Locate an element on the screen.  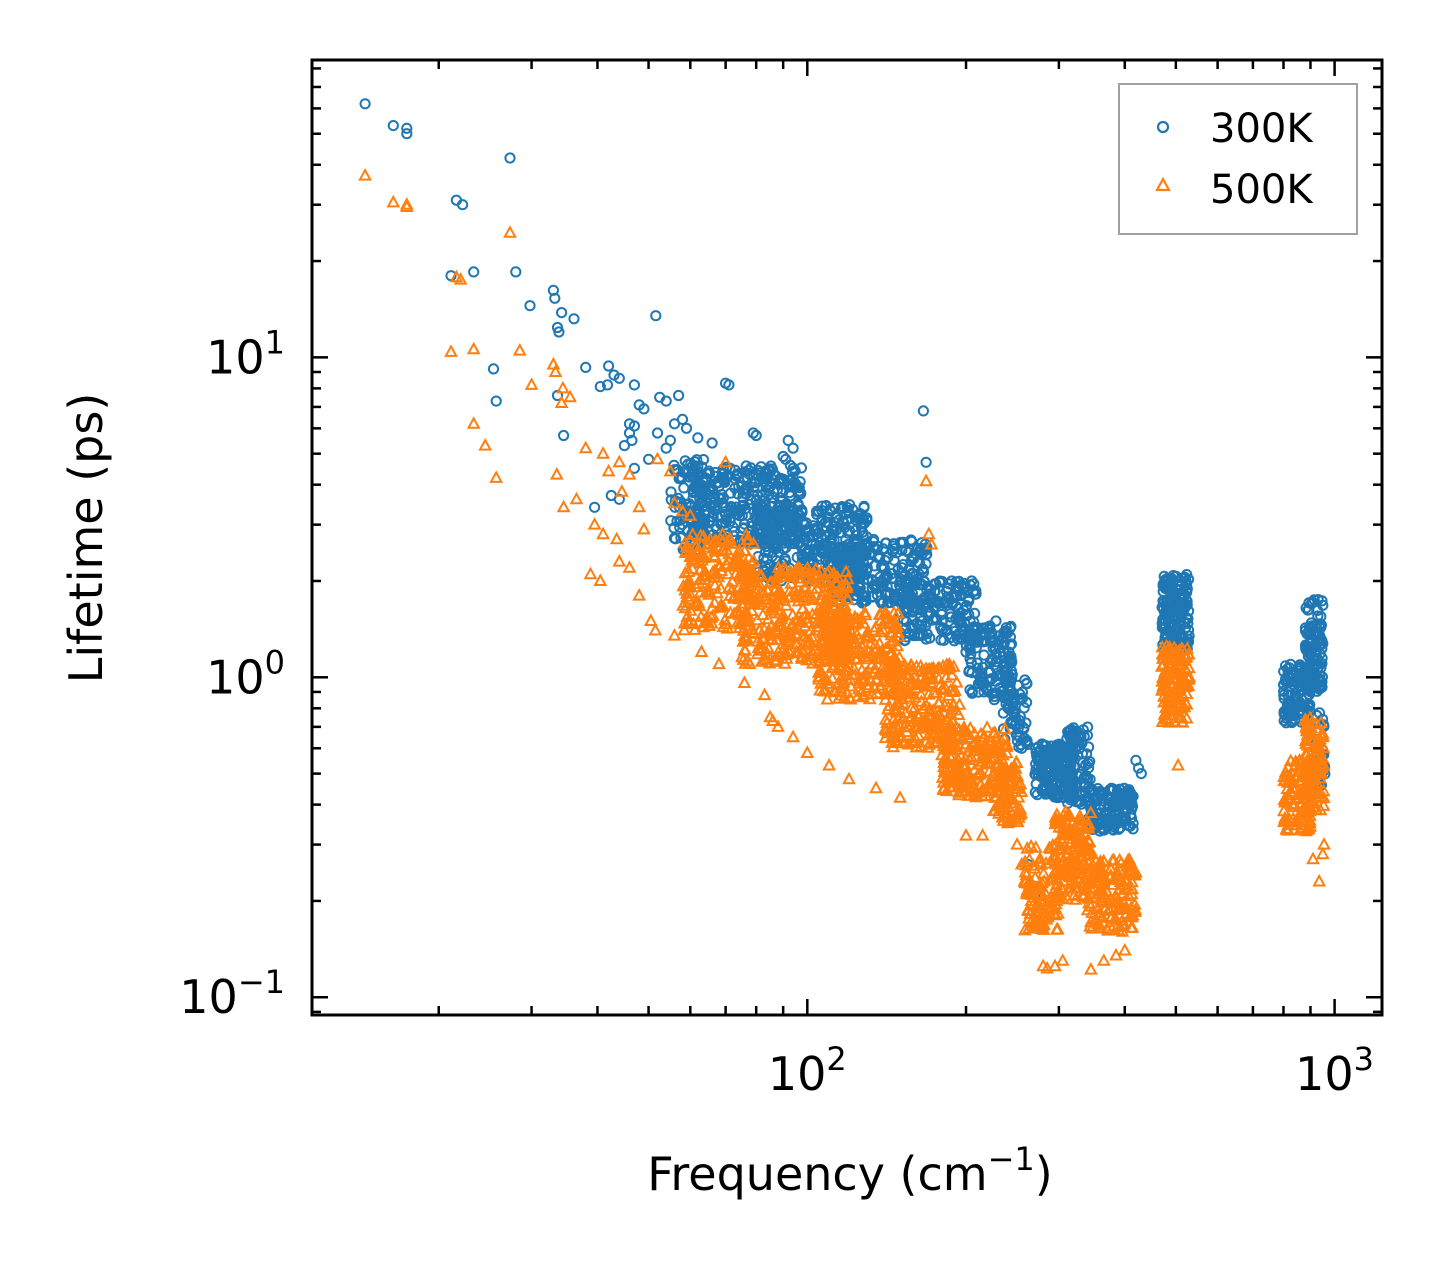
legend-label-500k: 500K is located at coordinates (1262, 190).